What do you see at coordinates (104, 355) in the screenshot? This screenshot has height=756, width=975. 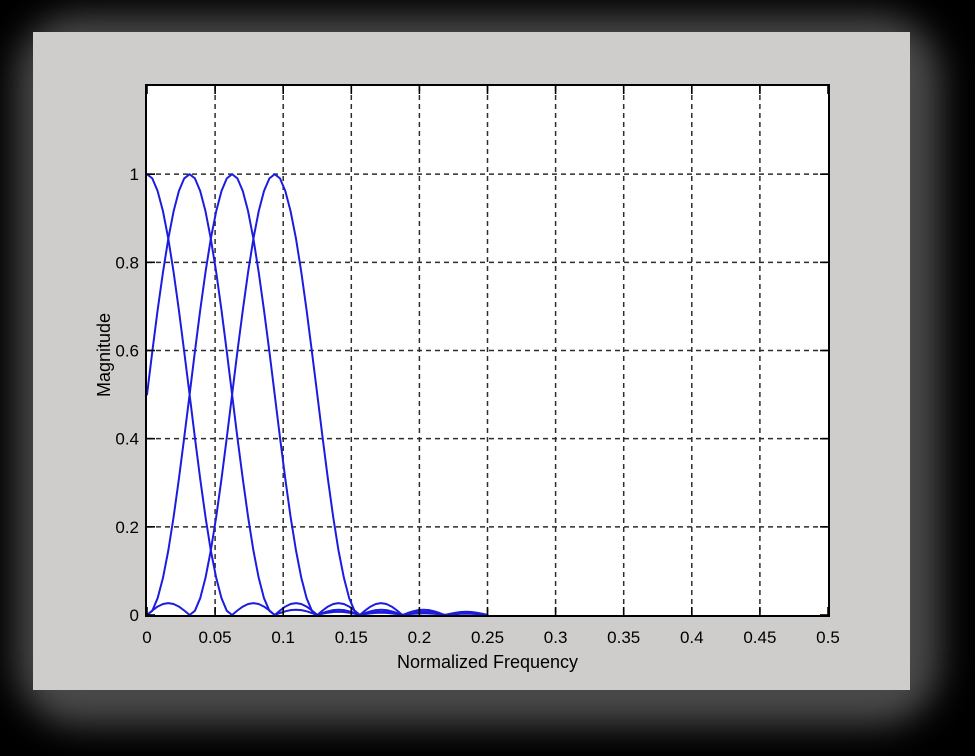 I see `y-axis-title: Magnitude` at bounding box center [104, 355].